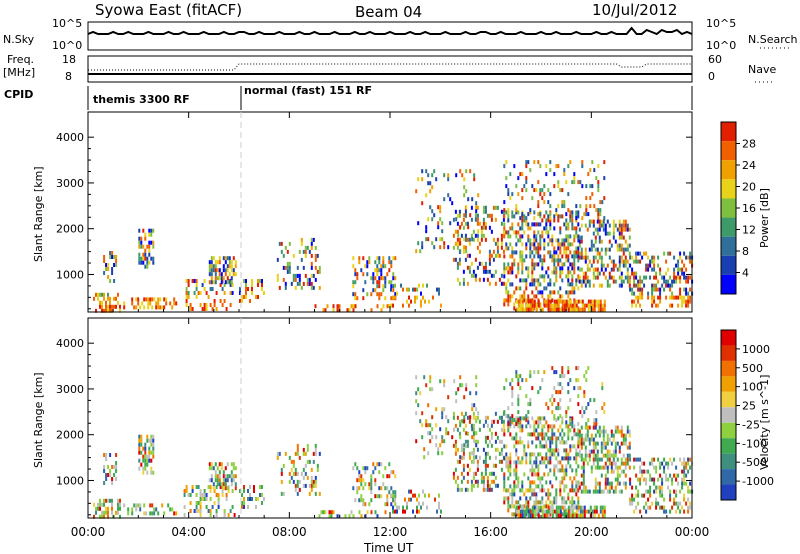 The image size is (800, 554). Describe the element at coordinates (634, 10) in the screenshot. I see `date-title: 10/Jul/2012` at that location.